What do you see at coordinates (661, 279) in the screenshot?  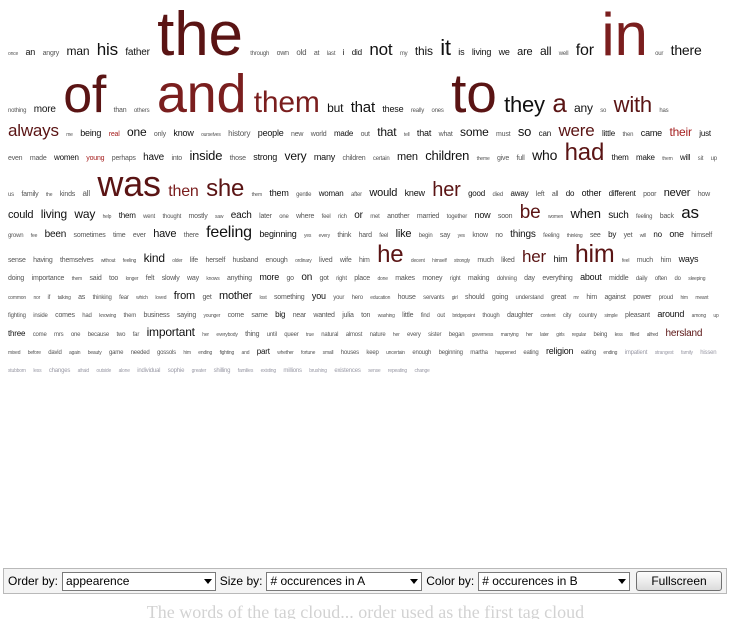 I see `cloud-word: often` at bounding box center [661, 279].